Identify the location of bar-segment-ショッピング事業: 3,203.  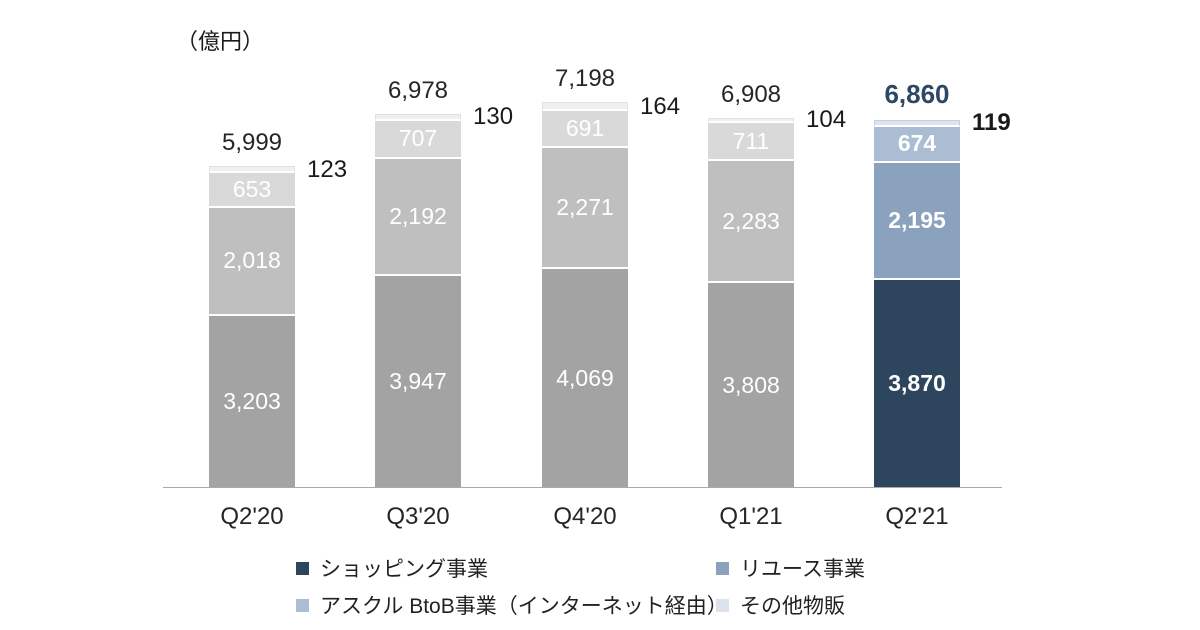
(252, 401).